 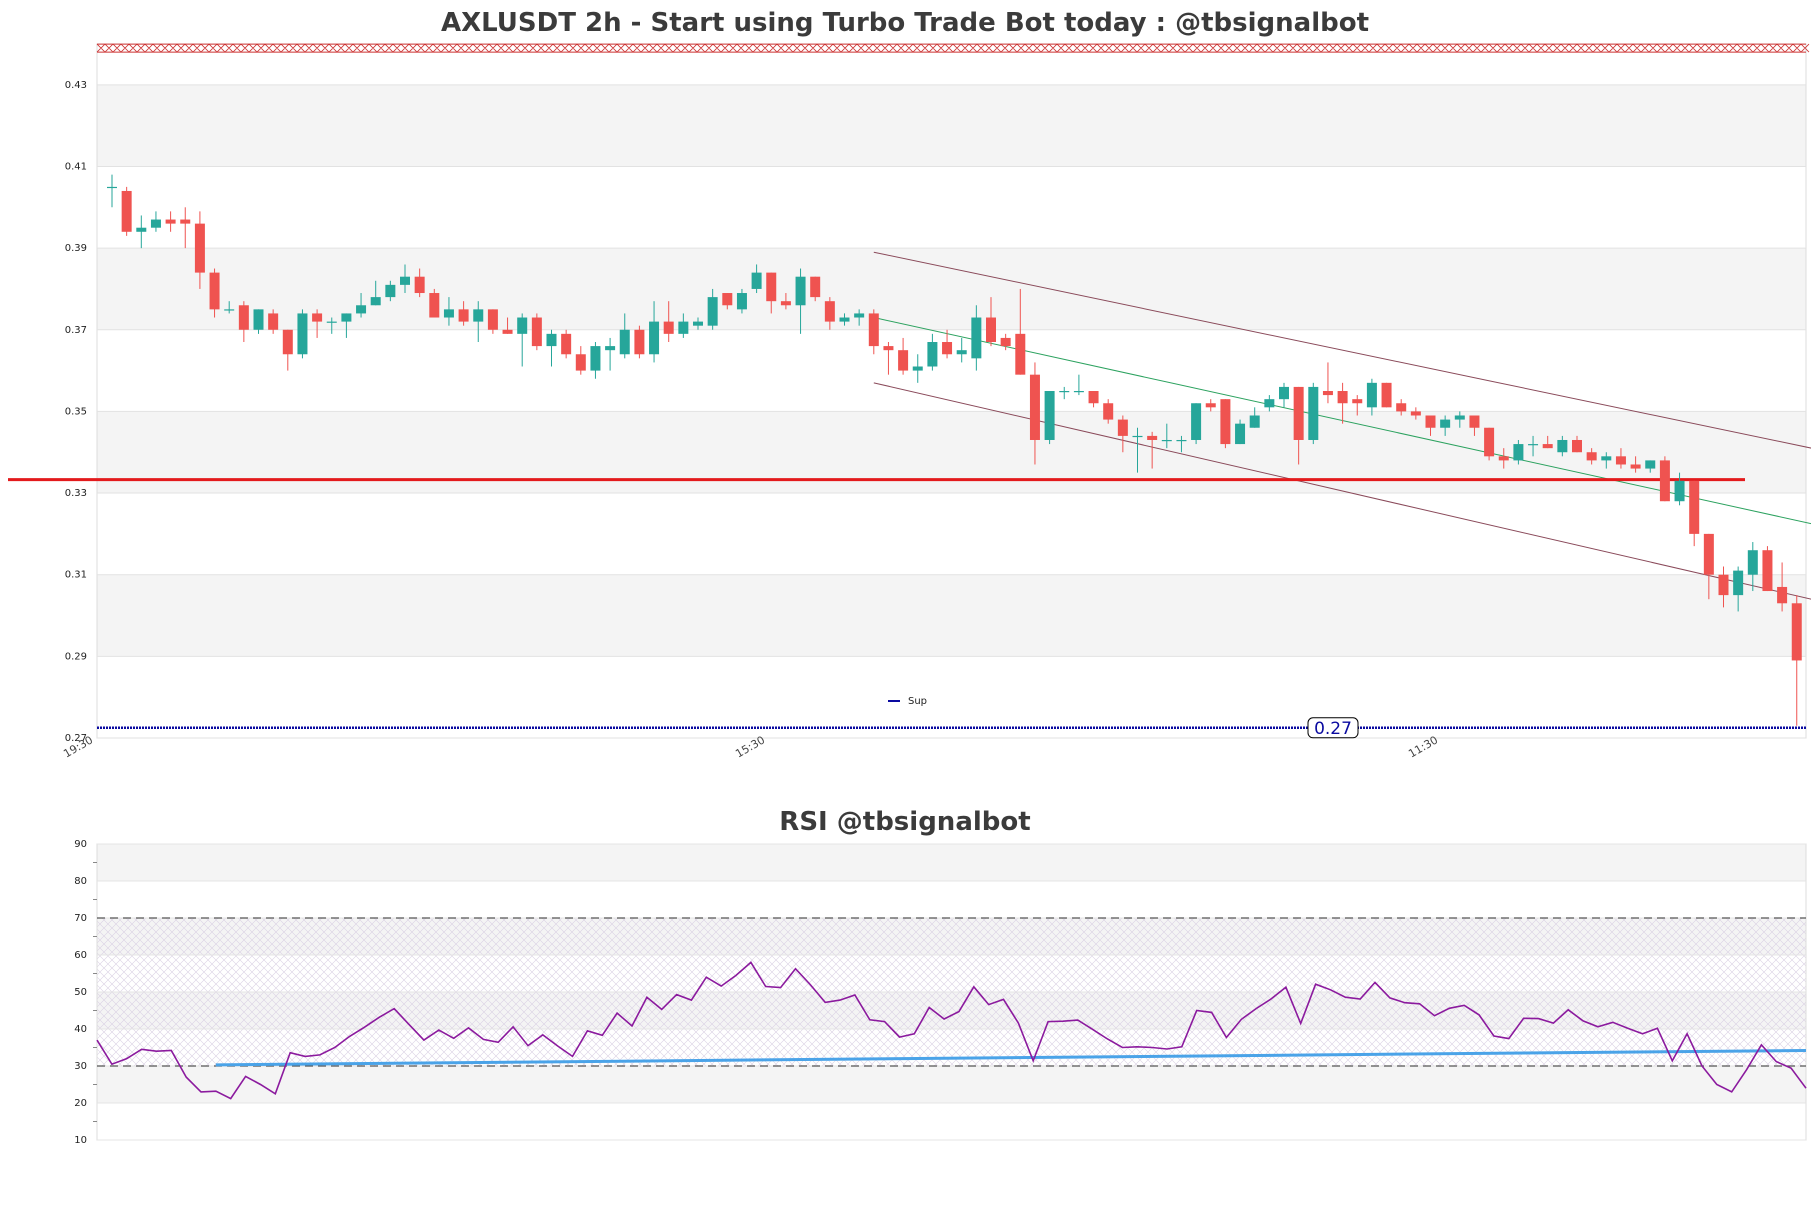 I want to click on y-tick-label: 10, so click(x=80, y=1140).